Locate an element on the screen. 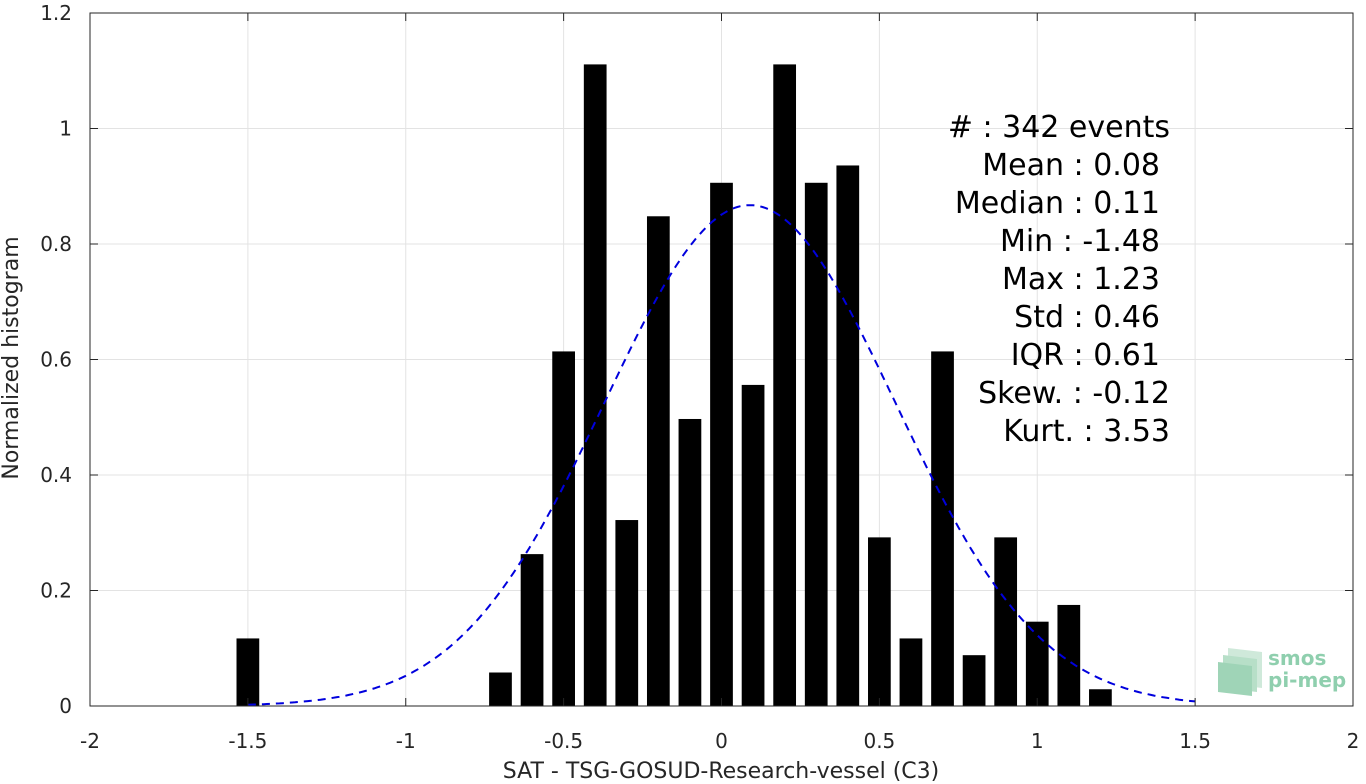 This screenshot has height=784, width=1366. y-tick-label: 1 is located at coordinates (65, 129).